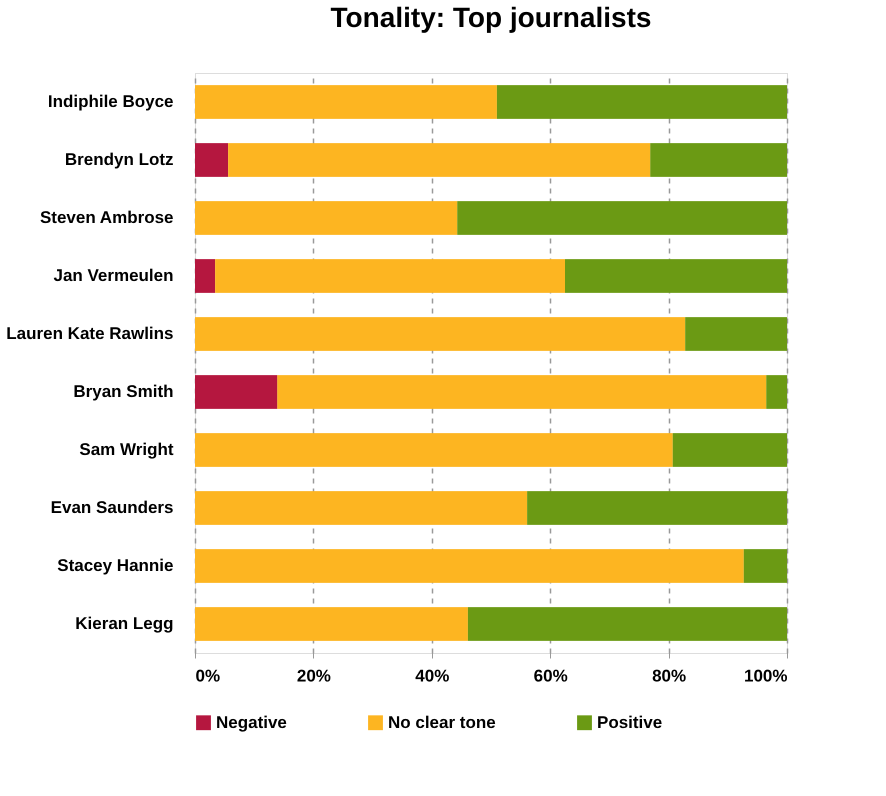  Describe the element at coordinates (766, 676) in the screenshot. I see `x-tick-label: 100%` at that location.